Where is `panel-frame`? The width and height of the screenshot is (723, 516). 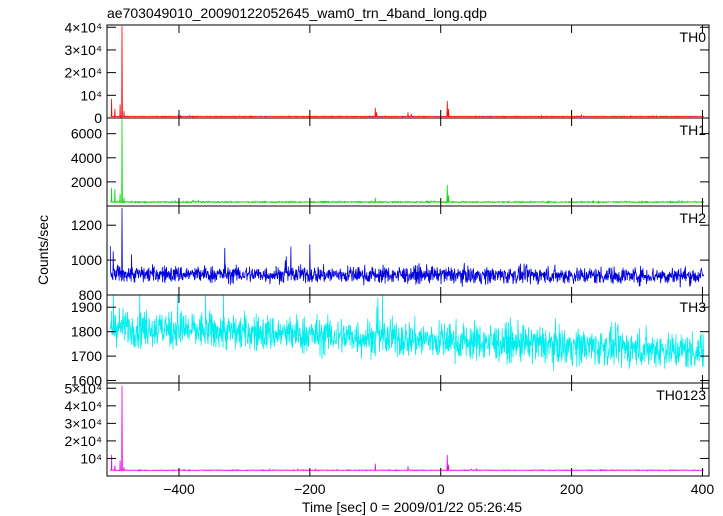 panel-frame is located at coordinates (408, 162).